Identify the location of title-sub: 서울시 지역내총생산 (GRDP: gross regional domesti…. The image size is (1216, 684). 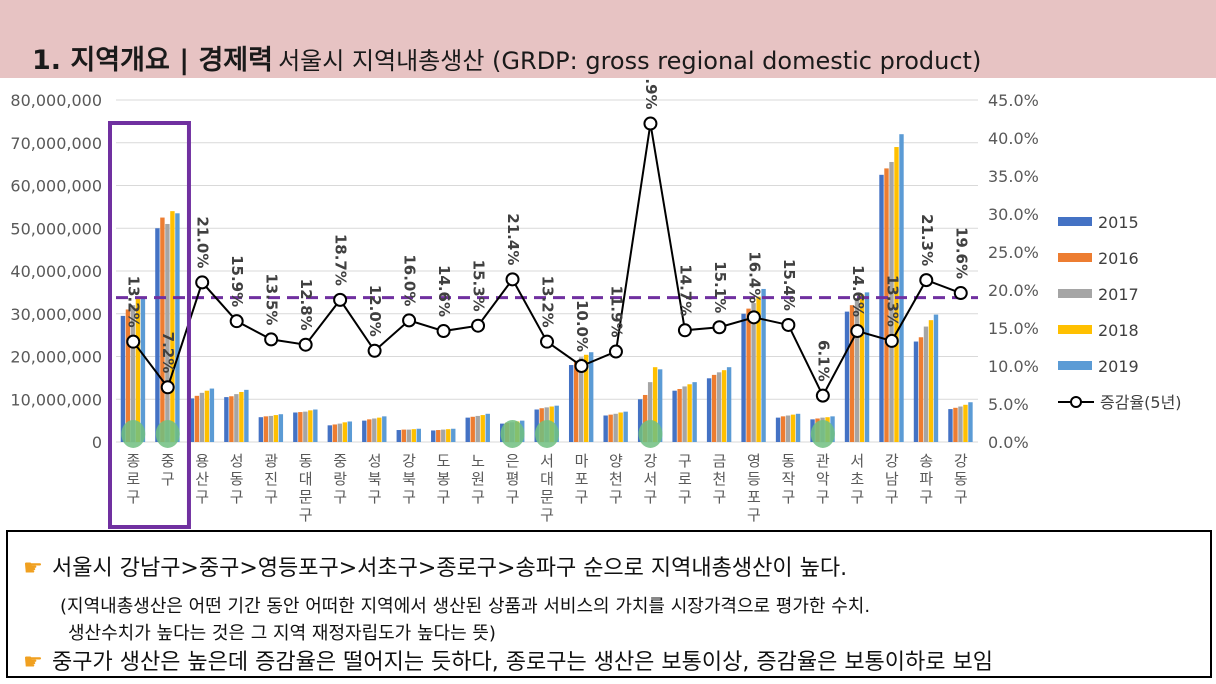
(630, 61).